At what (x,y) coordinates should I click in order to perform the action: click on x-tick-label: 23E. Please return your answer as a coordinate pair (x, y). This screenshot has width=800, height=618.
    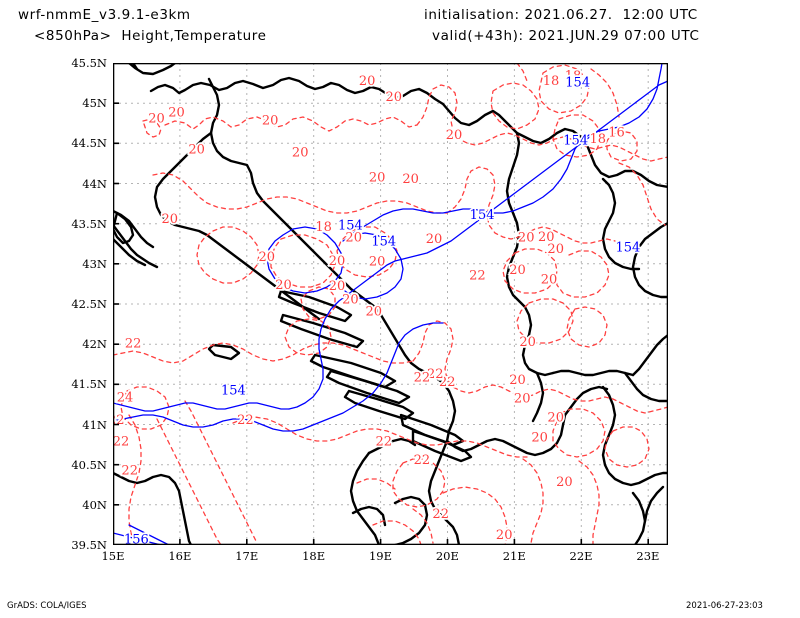
    Looking at the image, I should click on (648, 556).